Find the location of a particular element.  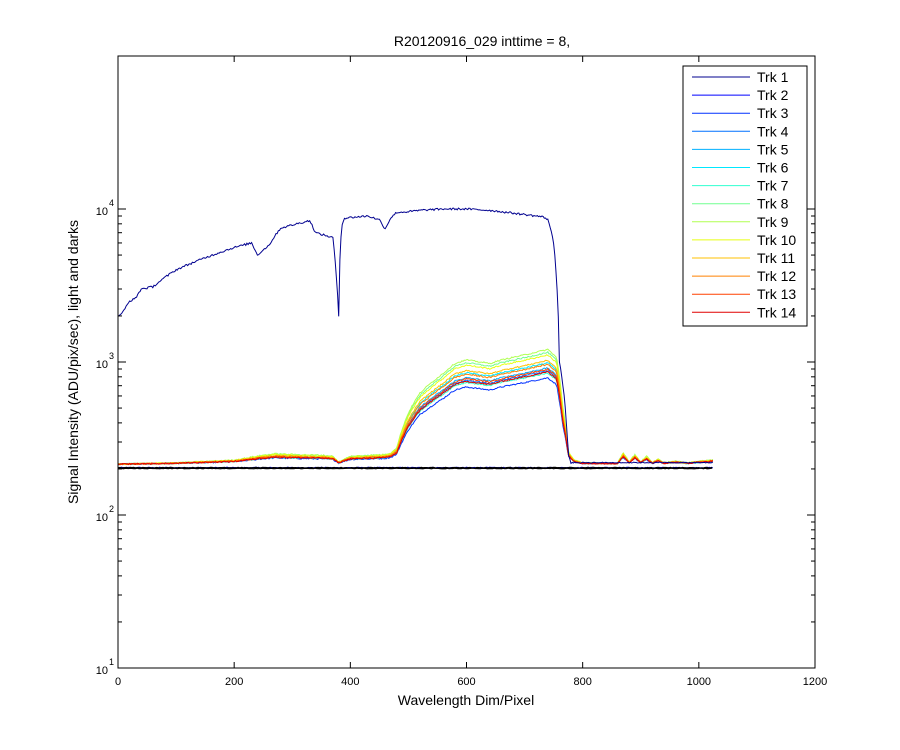

legend-item: Trk 1 is located at coordinates (740, 77).